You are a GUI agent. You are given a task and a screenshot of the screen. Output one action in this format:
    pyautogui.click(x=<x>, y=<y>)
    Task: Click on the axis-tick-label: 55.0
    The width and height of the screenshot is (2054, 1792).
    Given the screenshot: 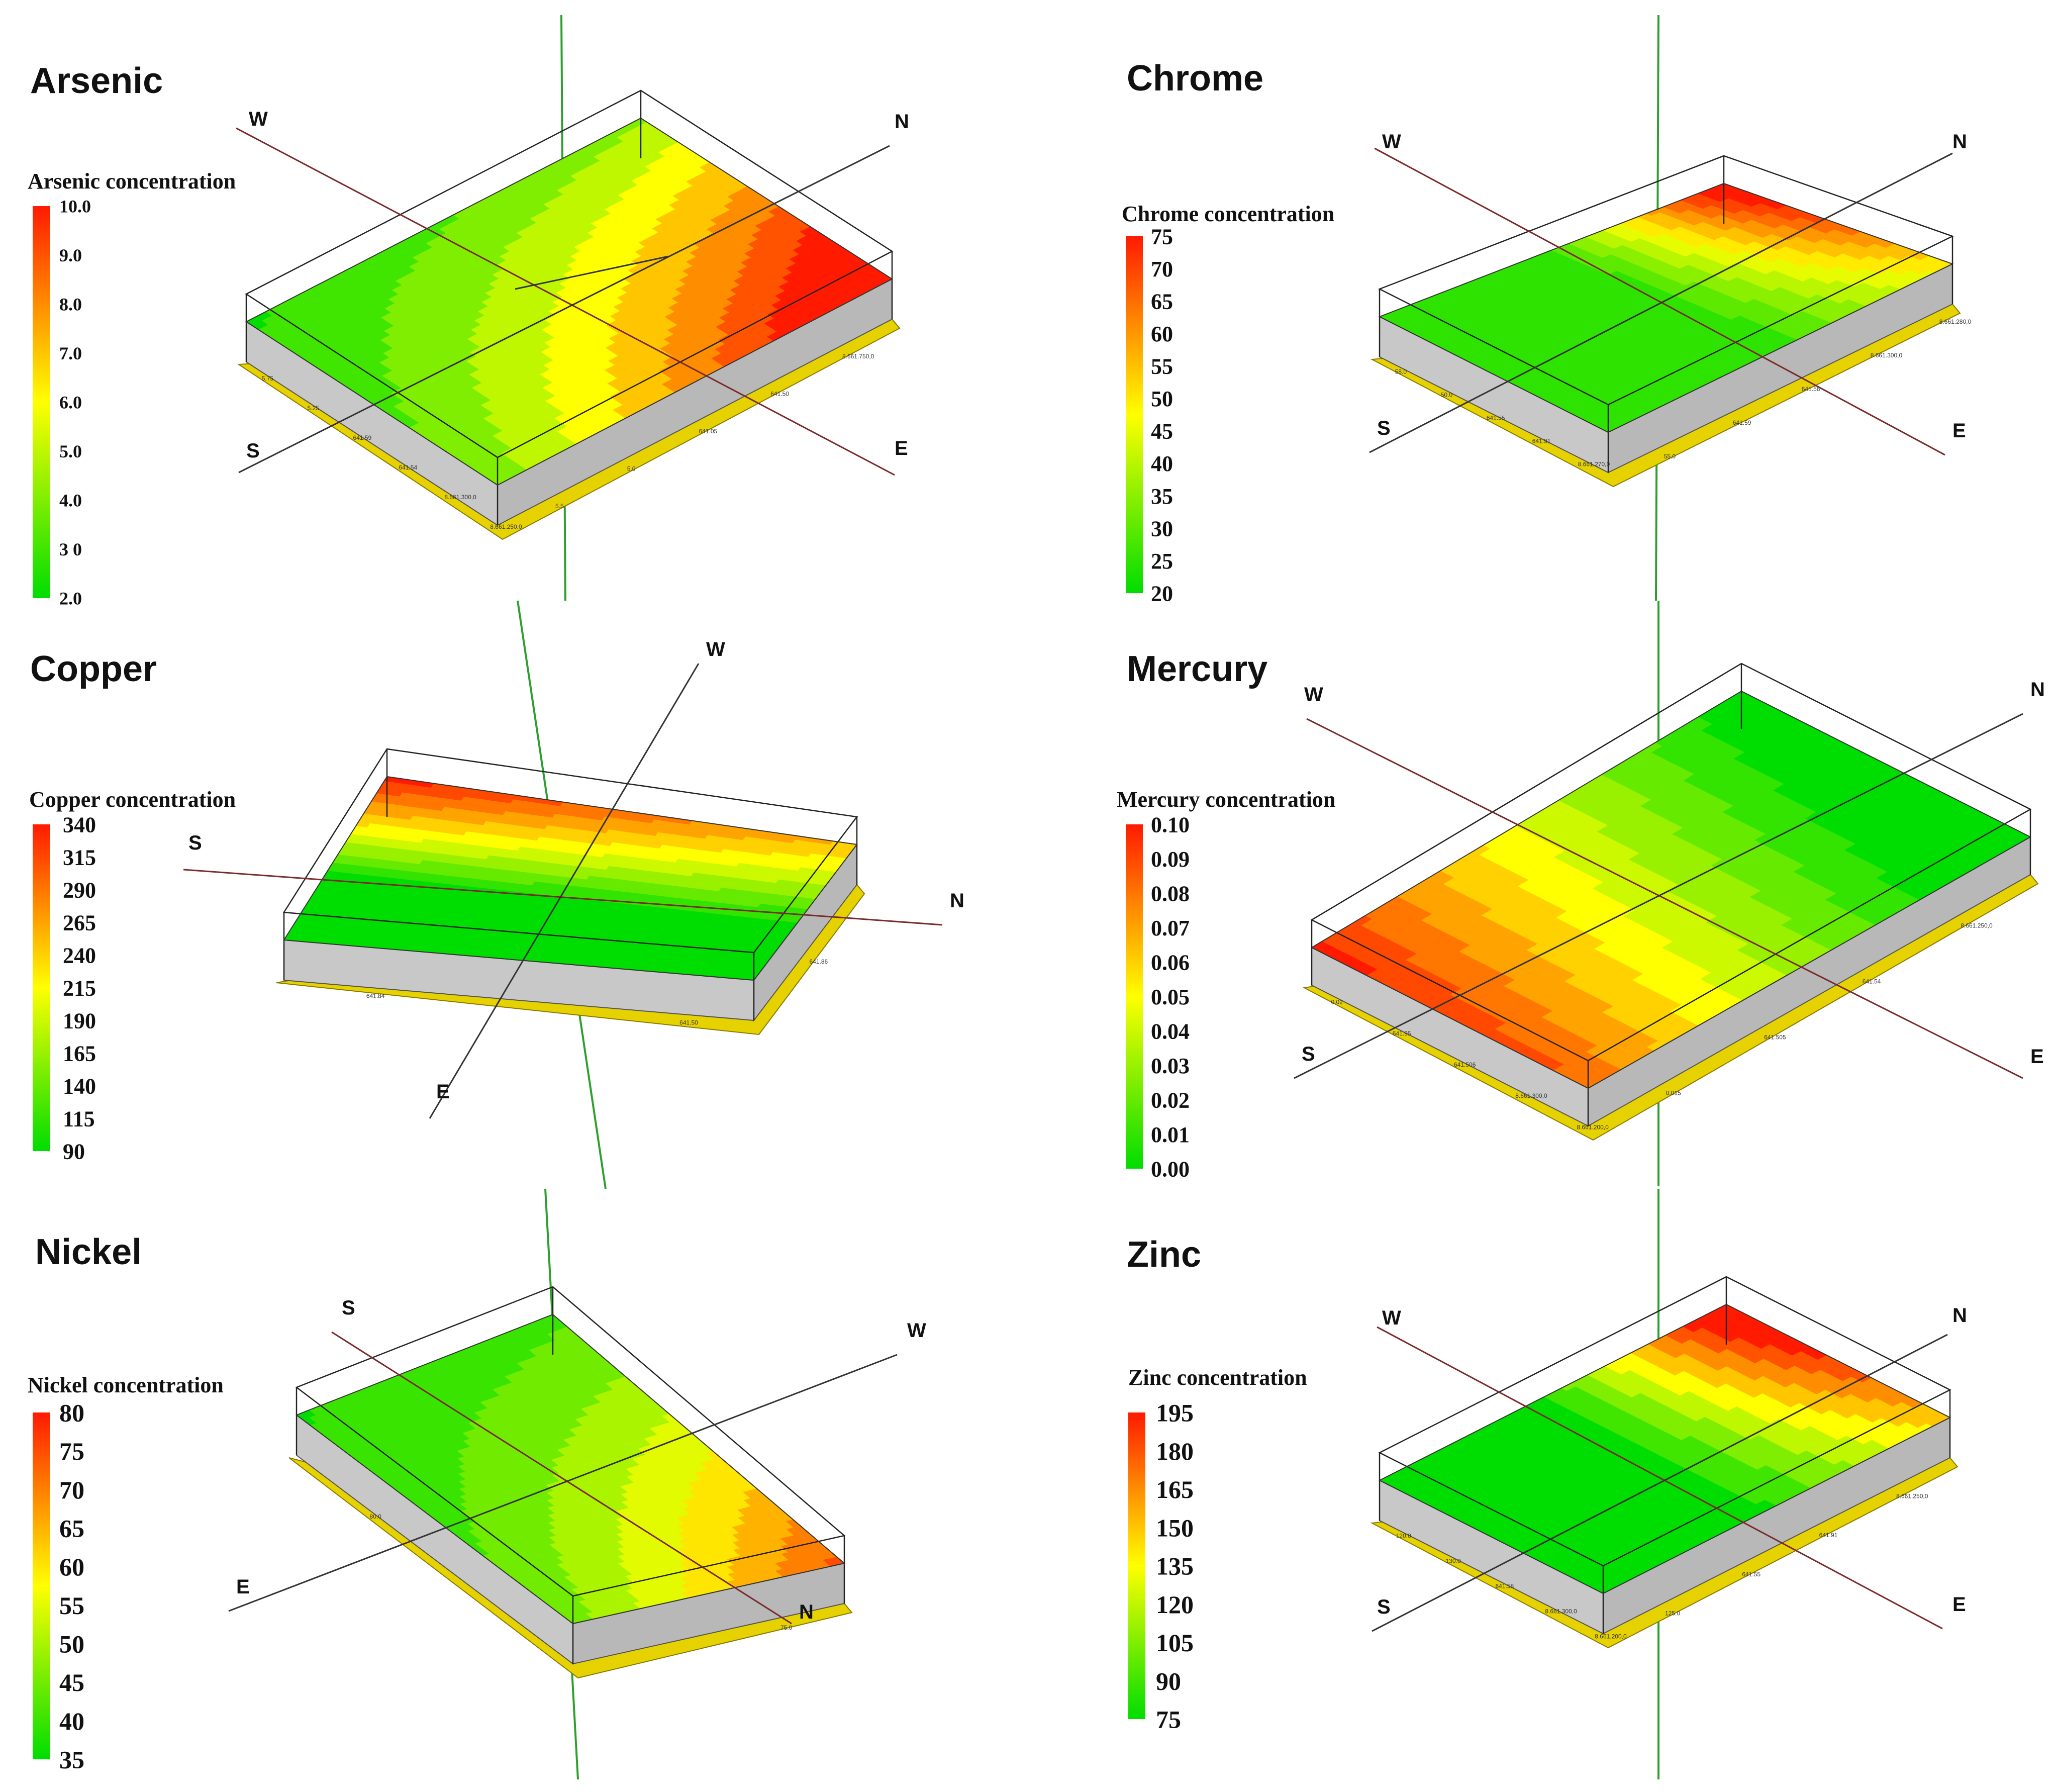 What is the action you would take?
    pyautogui.click(x=1670, y=457)
    